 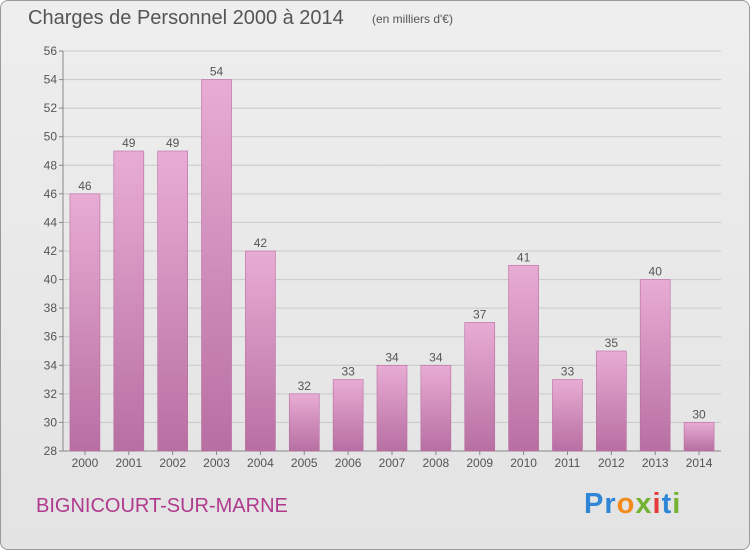 I want to click on y-tick-label: 48, so click(x=51, y=165).